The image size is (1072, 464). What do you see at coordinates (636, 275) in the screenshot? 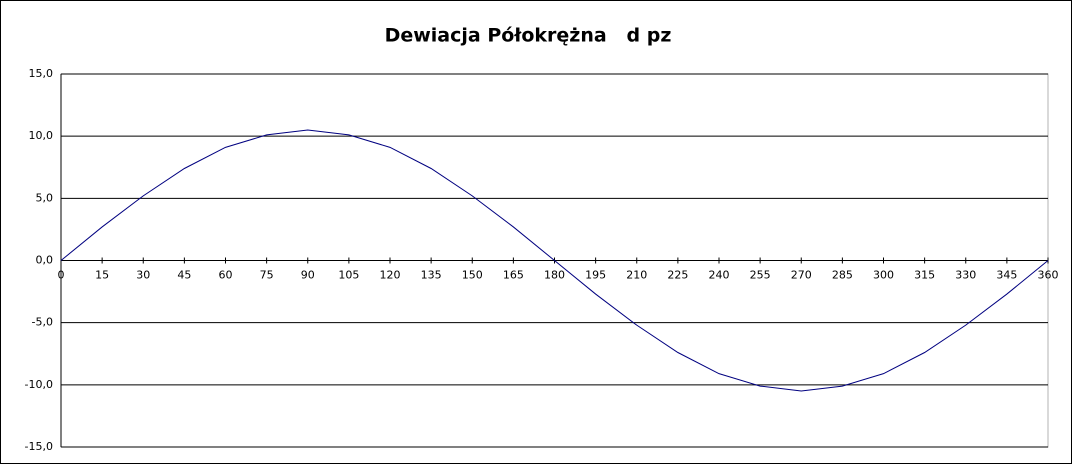
I see `x-tick-label: 210` at bounding box center [636, 275].